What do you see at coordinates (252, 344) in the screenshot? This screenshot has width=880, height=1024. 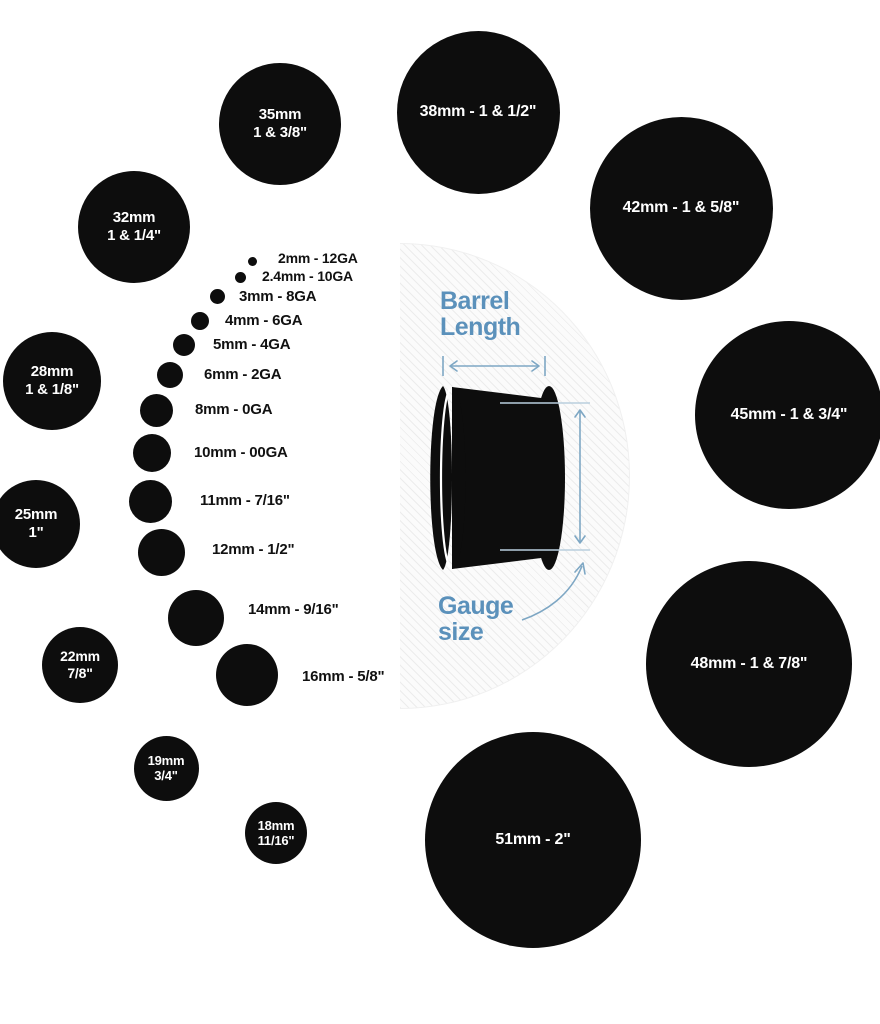 I see `size-dot-label: 5mm - 4GA` at bounding box center [252, 344].